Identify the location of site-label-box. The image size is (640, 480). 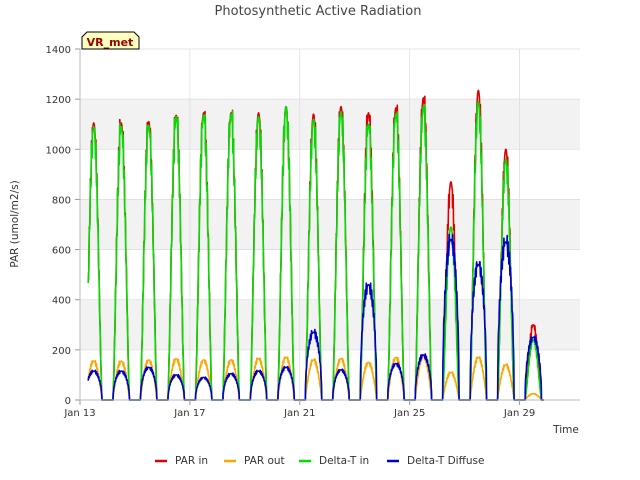
(110, 40).